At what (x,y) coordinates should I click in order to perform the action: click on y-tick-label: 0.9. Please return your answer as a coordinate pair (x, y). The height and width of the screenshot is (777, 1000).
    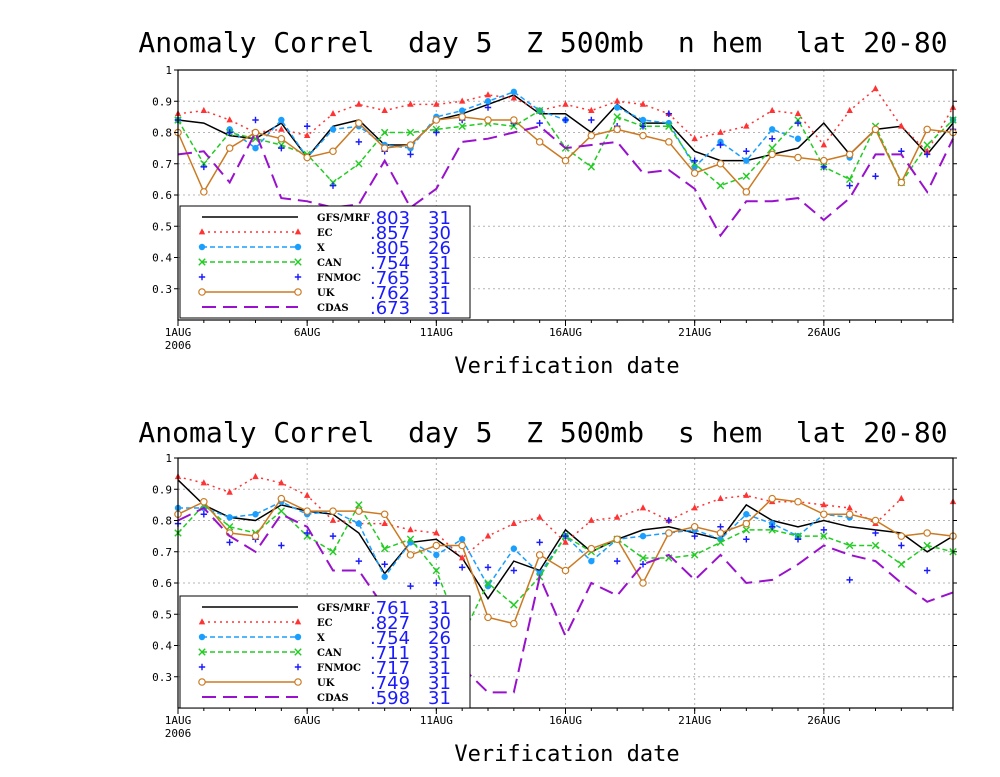
    Looking at the image, I should click on (162, 489).